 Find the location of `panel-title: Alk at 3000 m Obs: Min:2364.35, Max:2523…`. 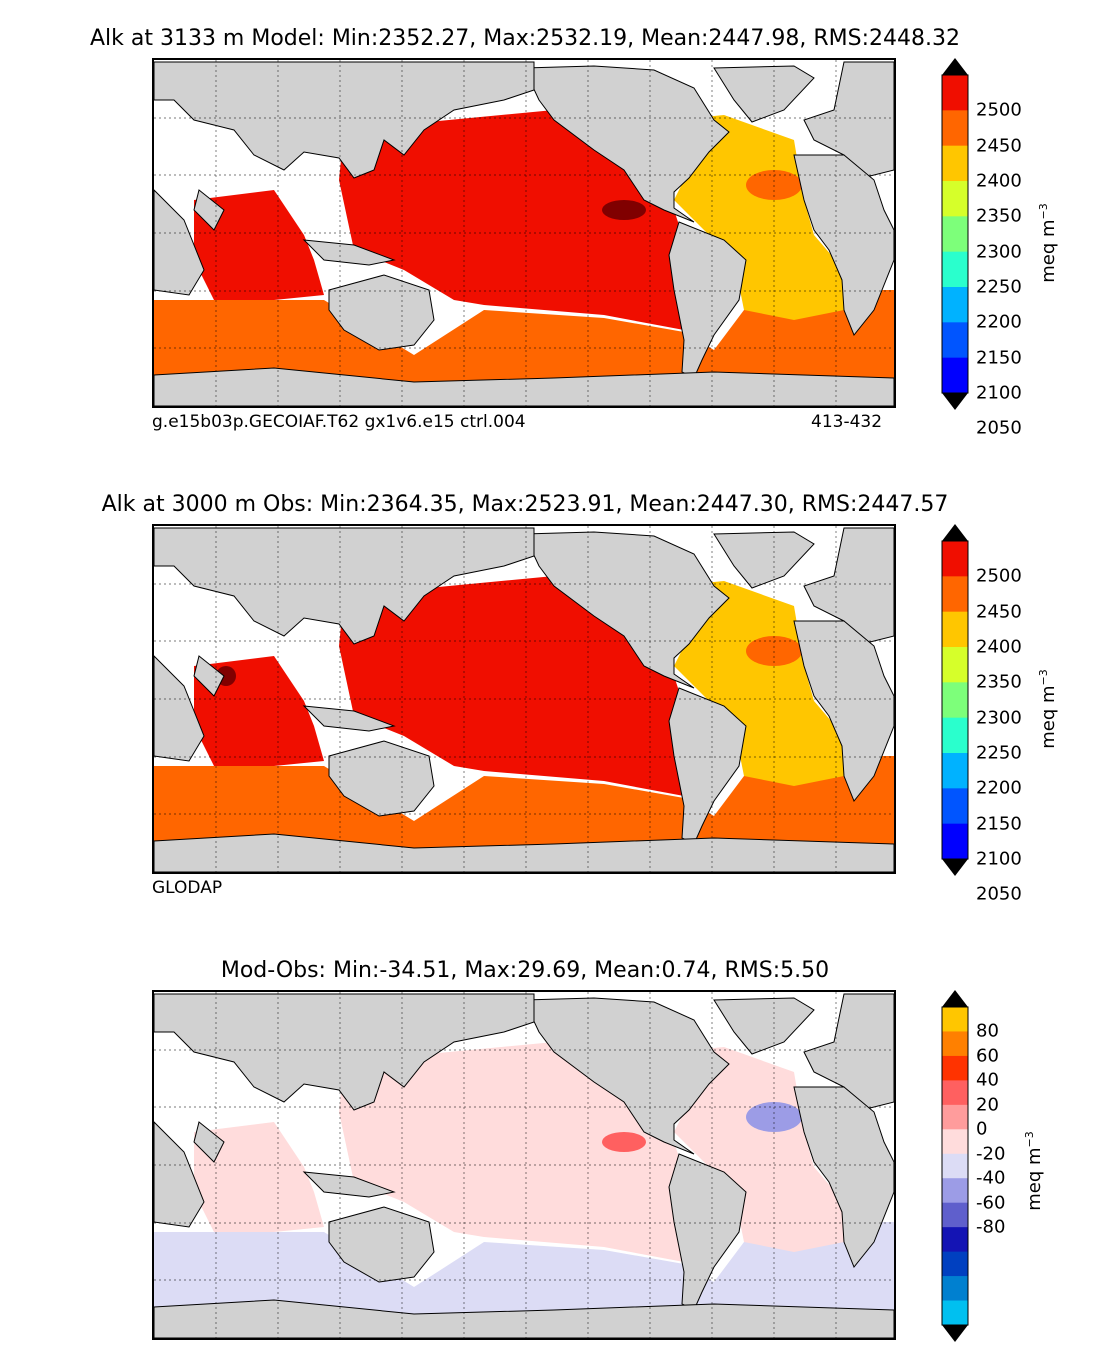

panel-title: Alk at 3000 m Obs: Min:2364.35, Max:2523… is located at coordinates (525, 504).